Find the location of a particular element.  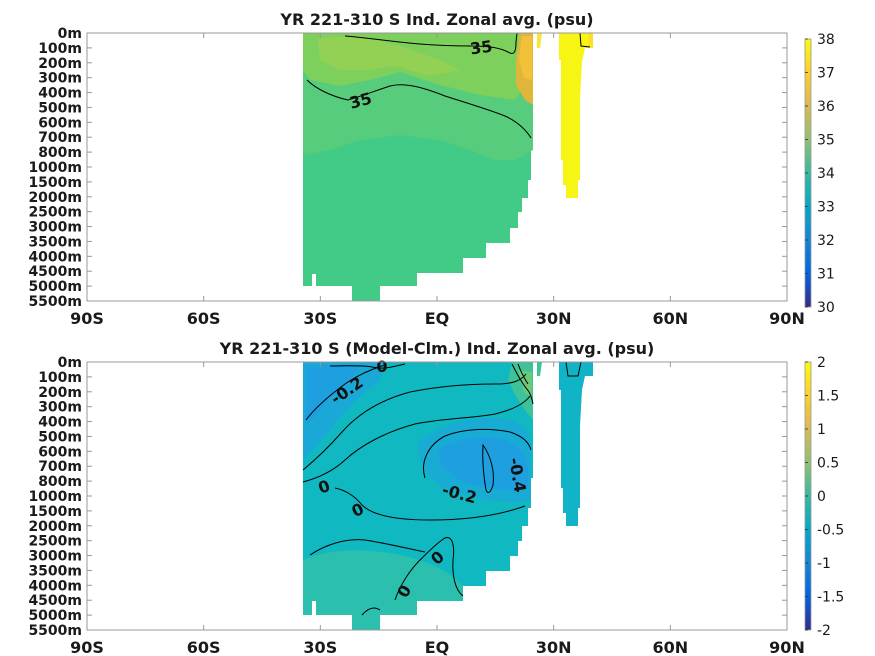

colorbar-tick-label: 2 is located at coordinates (821, 363).